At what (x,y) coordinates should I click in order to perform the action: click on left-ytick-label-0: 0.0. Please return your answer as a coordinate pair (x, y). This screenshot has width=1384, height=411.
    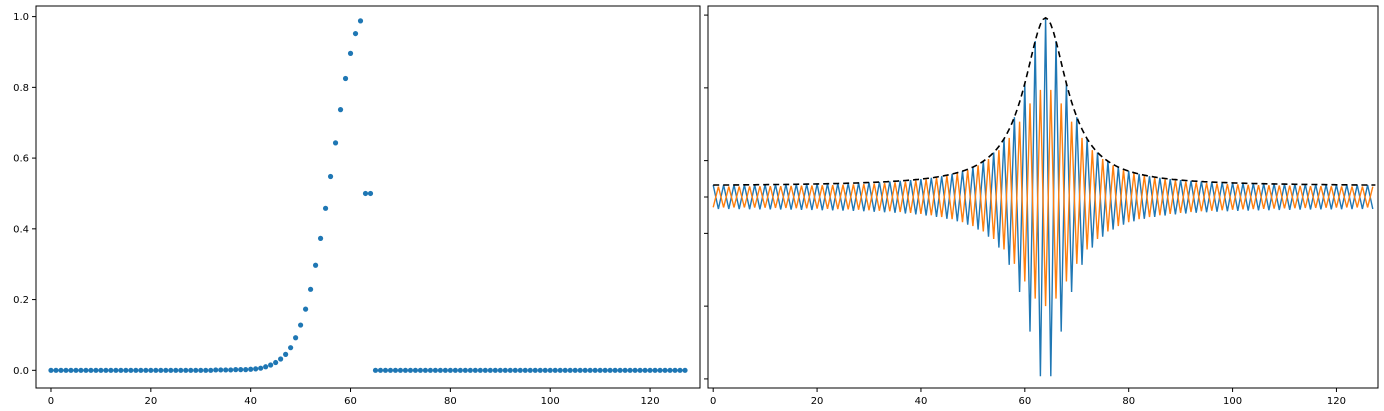
    Looking at the image, I should click on (21, 371).